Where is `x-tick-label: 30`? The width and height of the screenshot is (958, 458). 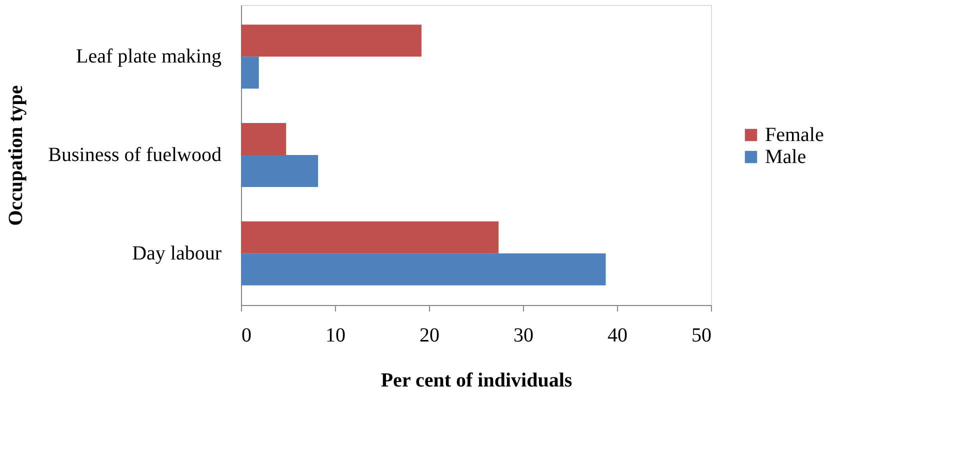 x-tick-label: 30 is located at coordinates (524, 335).